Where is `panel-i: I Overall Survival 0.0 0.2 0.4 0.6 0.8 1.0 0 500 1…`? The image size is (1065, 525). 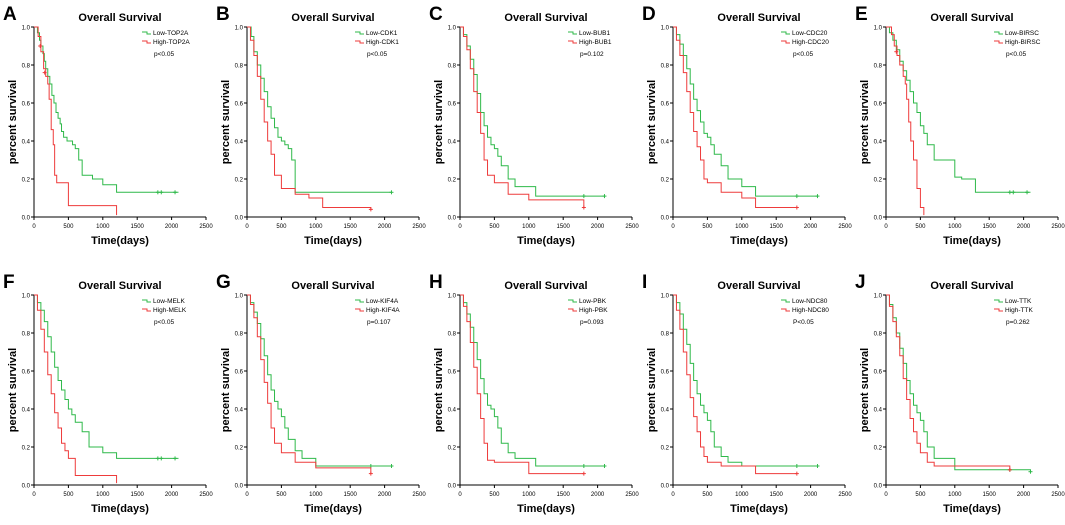
panel-i: I Overall Survival 0.0 0.2 0.4 0.6 0.8 1.0 0 500 1… is located at coordinates (747, 393).